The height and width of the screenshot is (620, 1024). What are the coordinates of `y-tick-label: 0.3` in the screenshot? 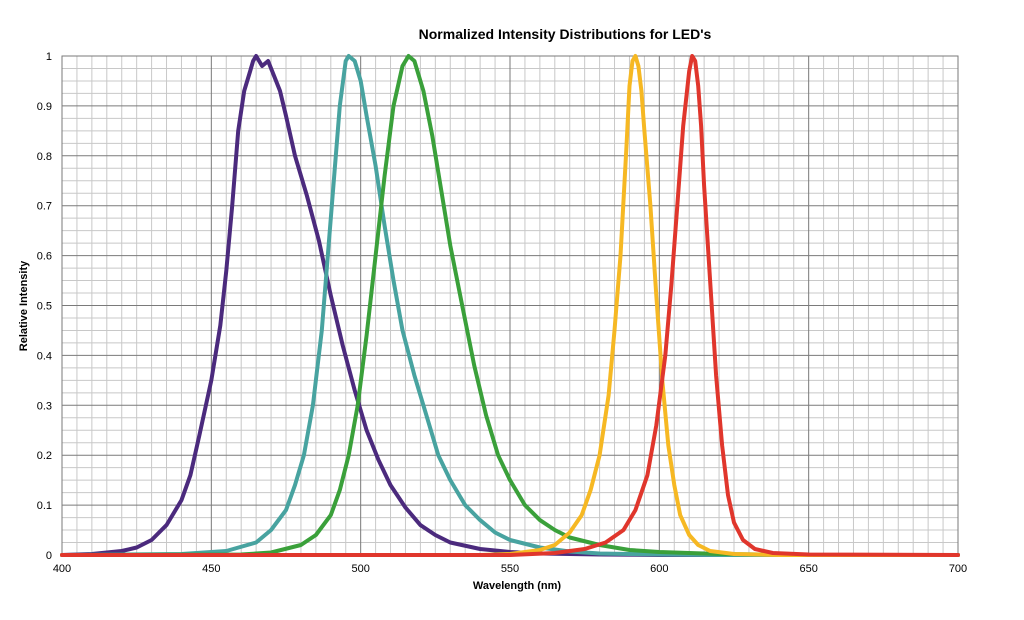 It's located at (44, 406).